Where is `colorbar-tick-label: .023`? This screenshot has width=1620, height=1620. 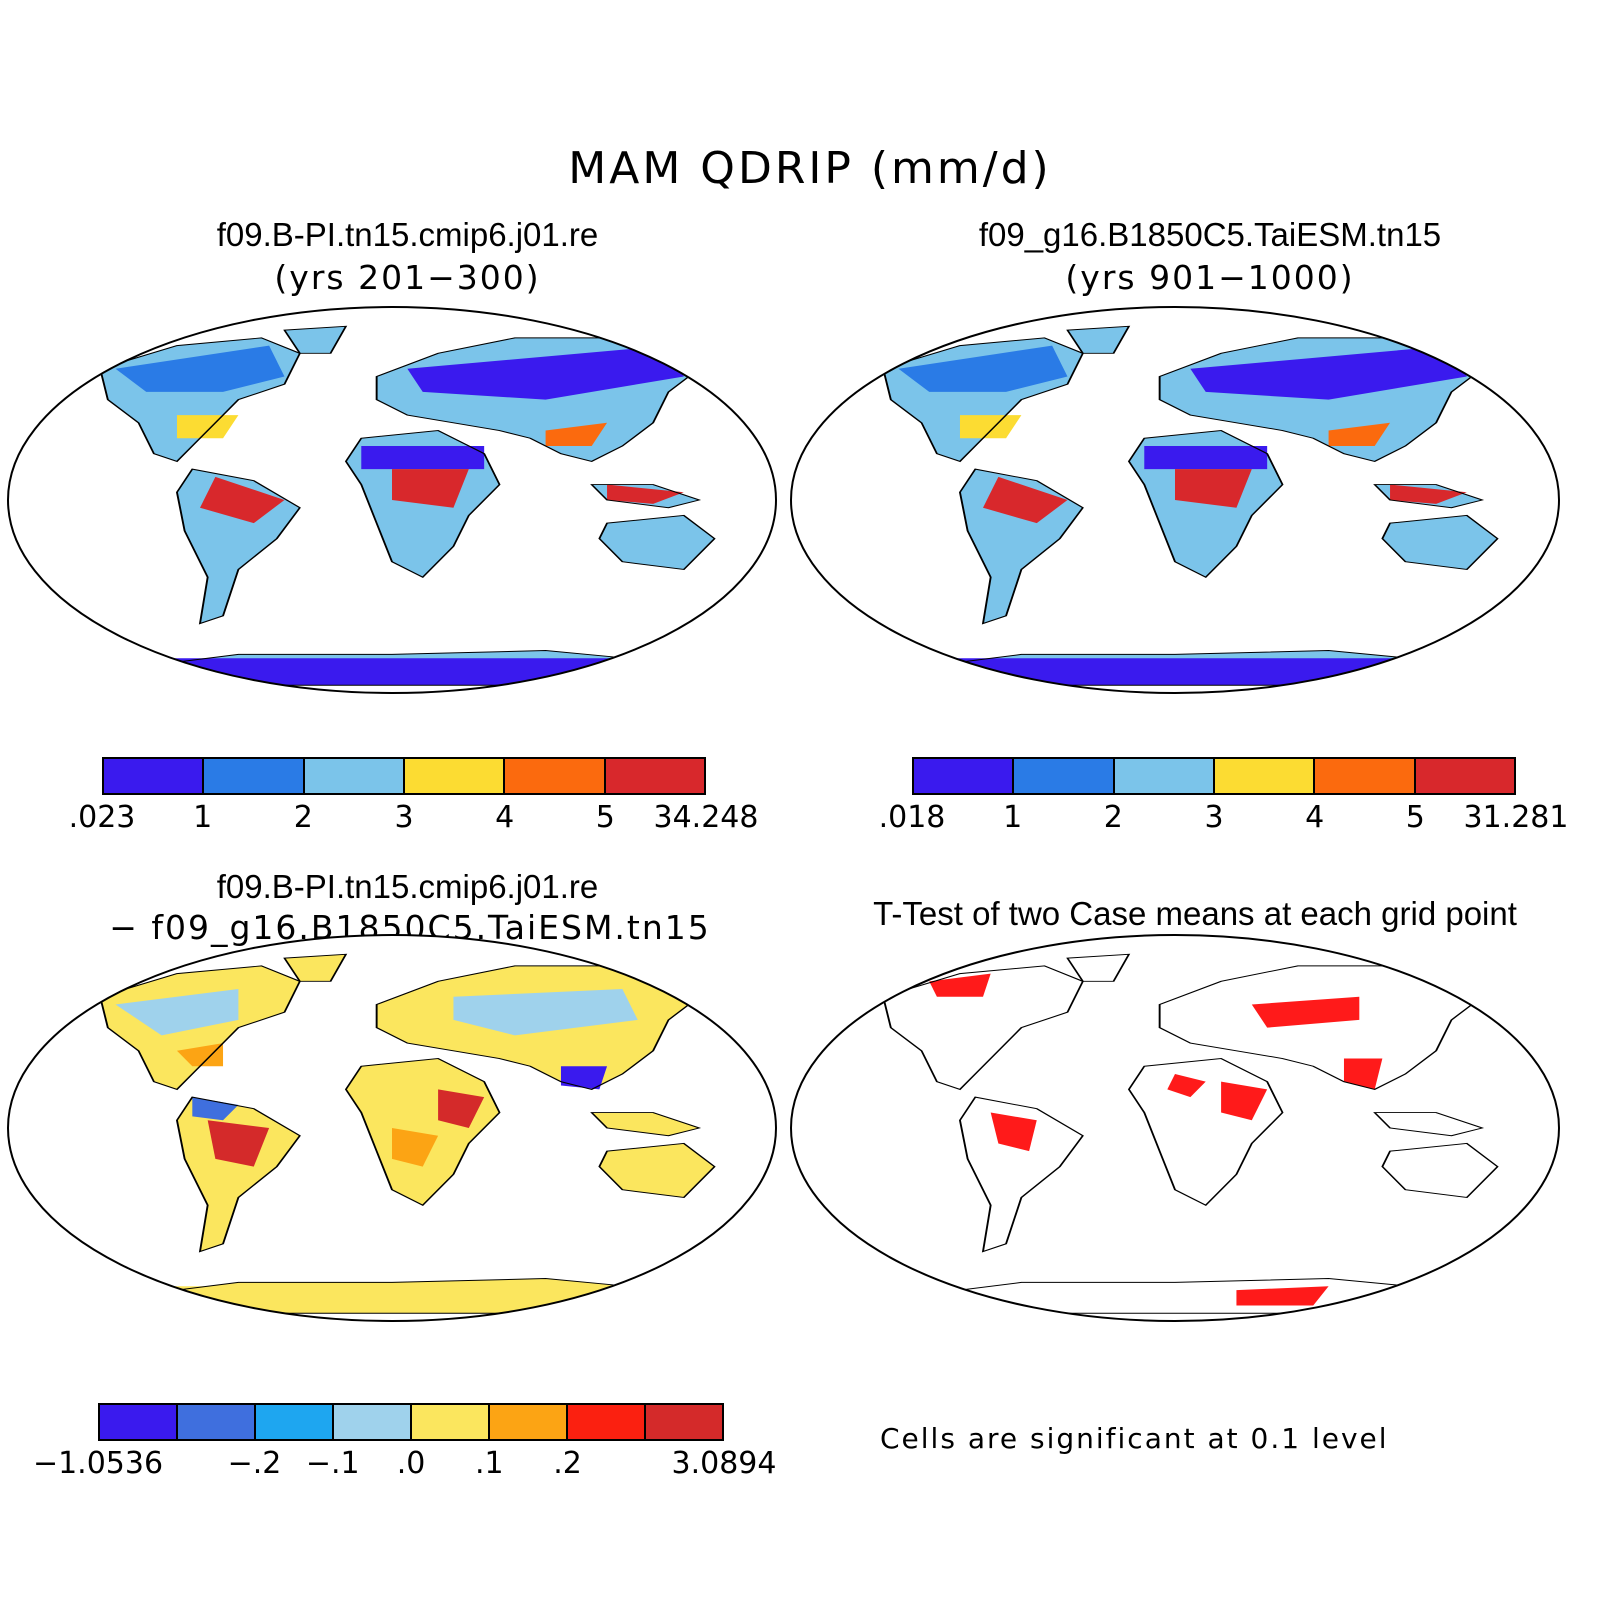
colorbar-tick-label: .023 is located at coordinates (102, 817).